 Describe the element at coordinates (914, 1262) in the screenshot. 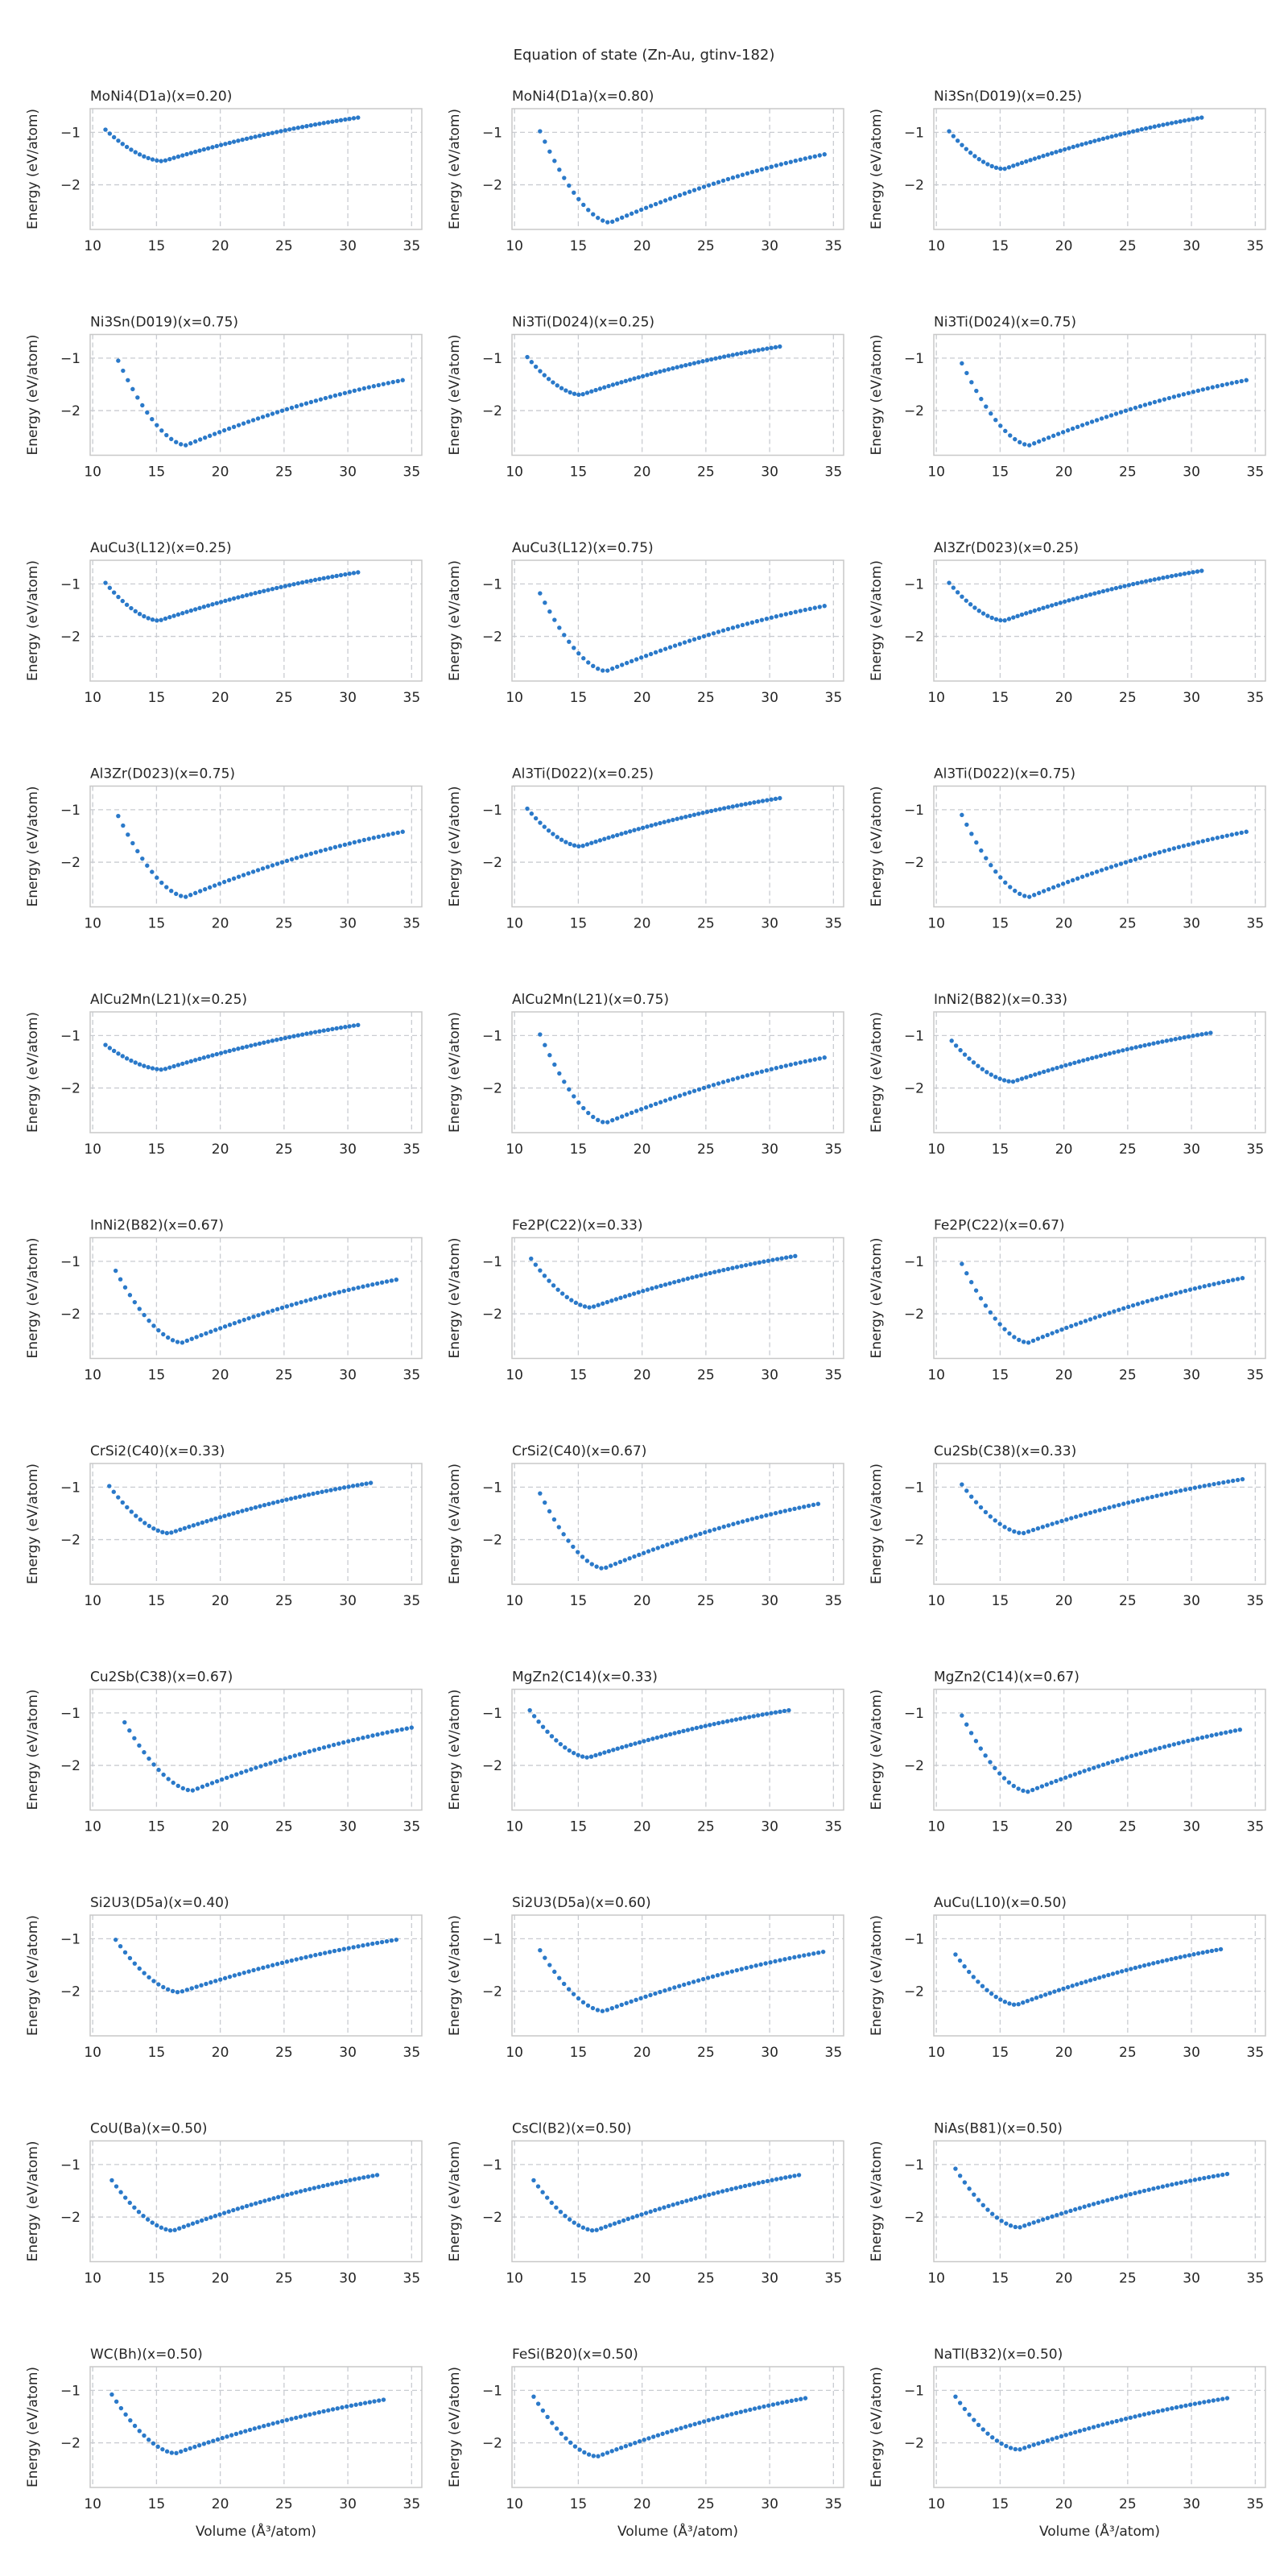

I see `y-tick-label: −1` at that location.